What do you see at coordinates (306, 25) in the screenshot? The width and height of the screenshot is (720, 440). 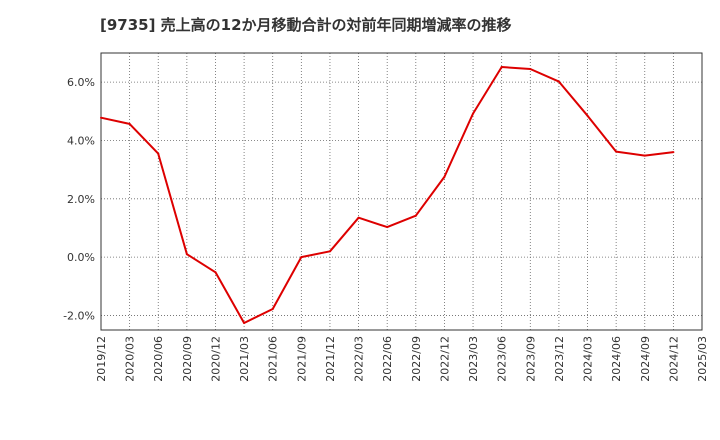 I see `chart-title: [9735] 売上高の12か月移動合計の対前年同期増減率の推移` at bounding box center [306, 25].